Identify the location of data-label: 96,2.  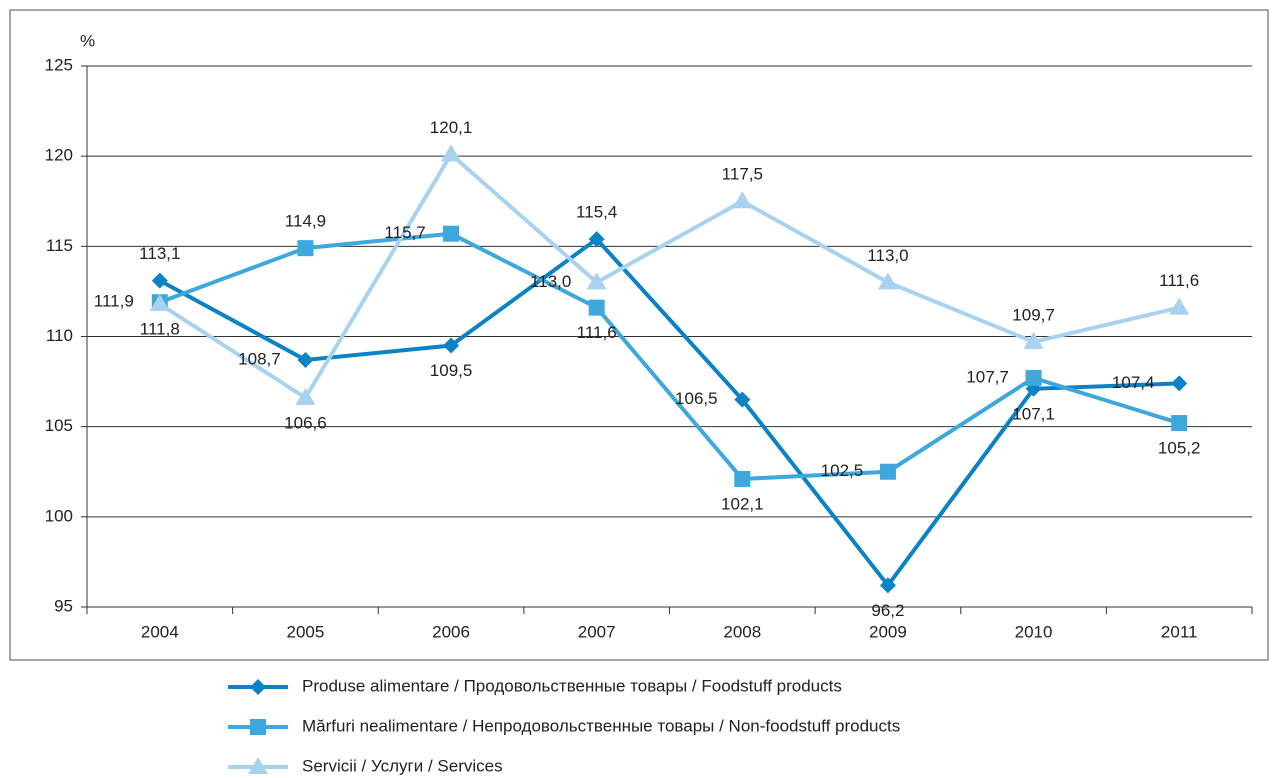
(887, 610).